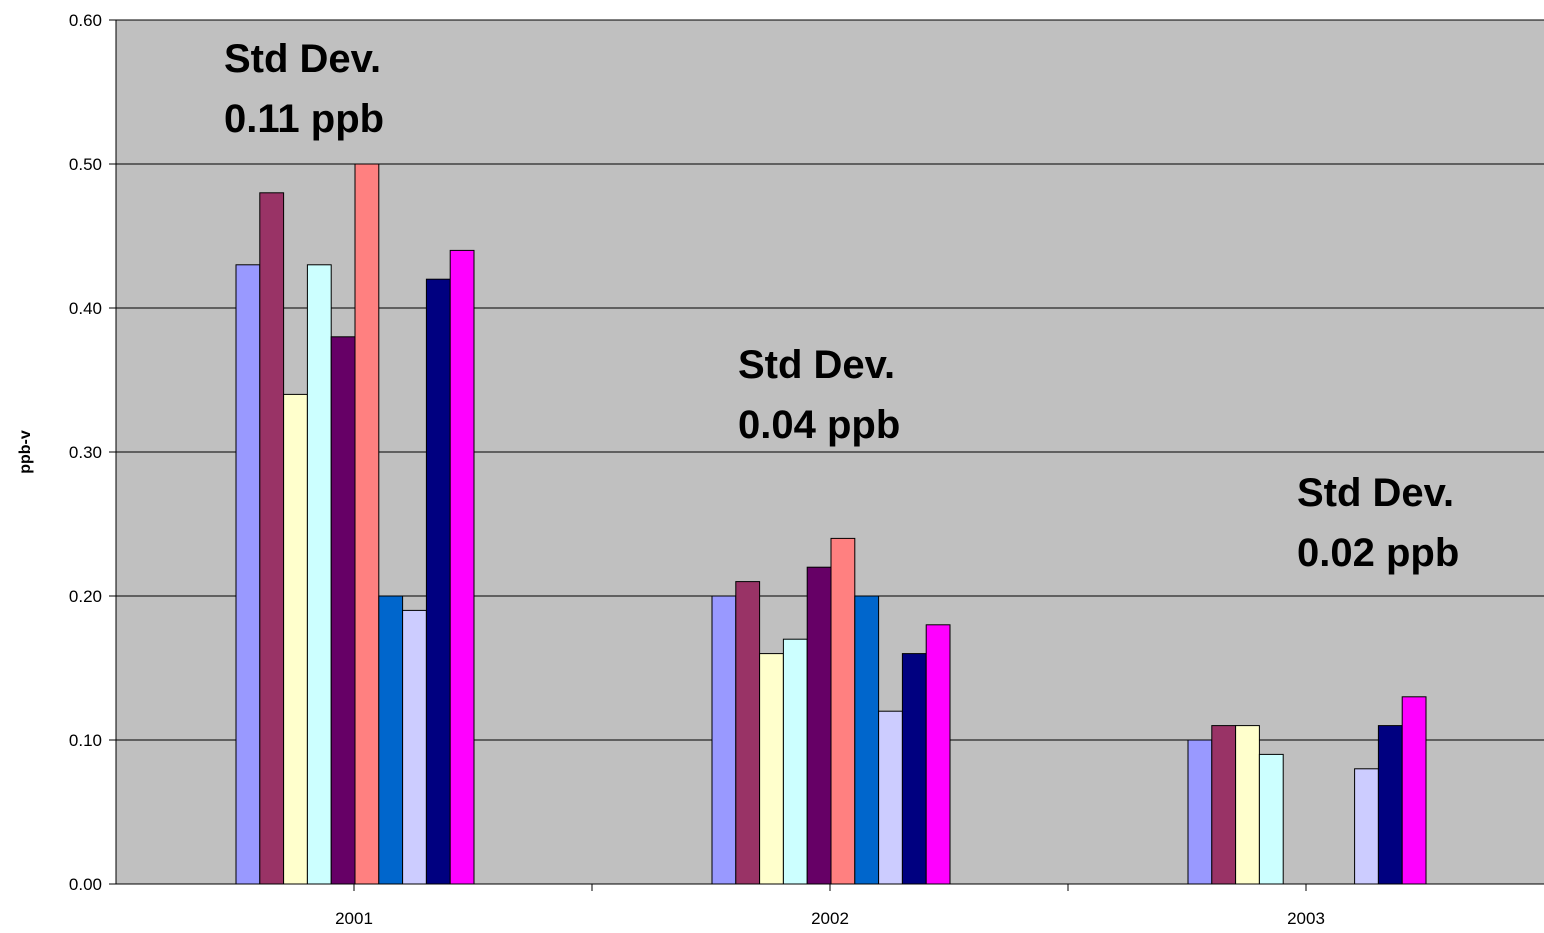 This screenshot has width=1544, height=933. I want to click on x-tick-label: 2003, so click(1306, 918).